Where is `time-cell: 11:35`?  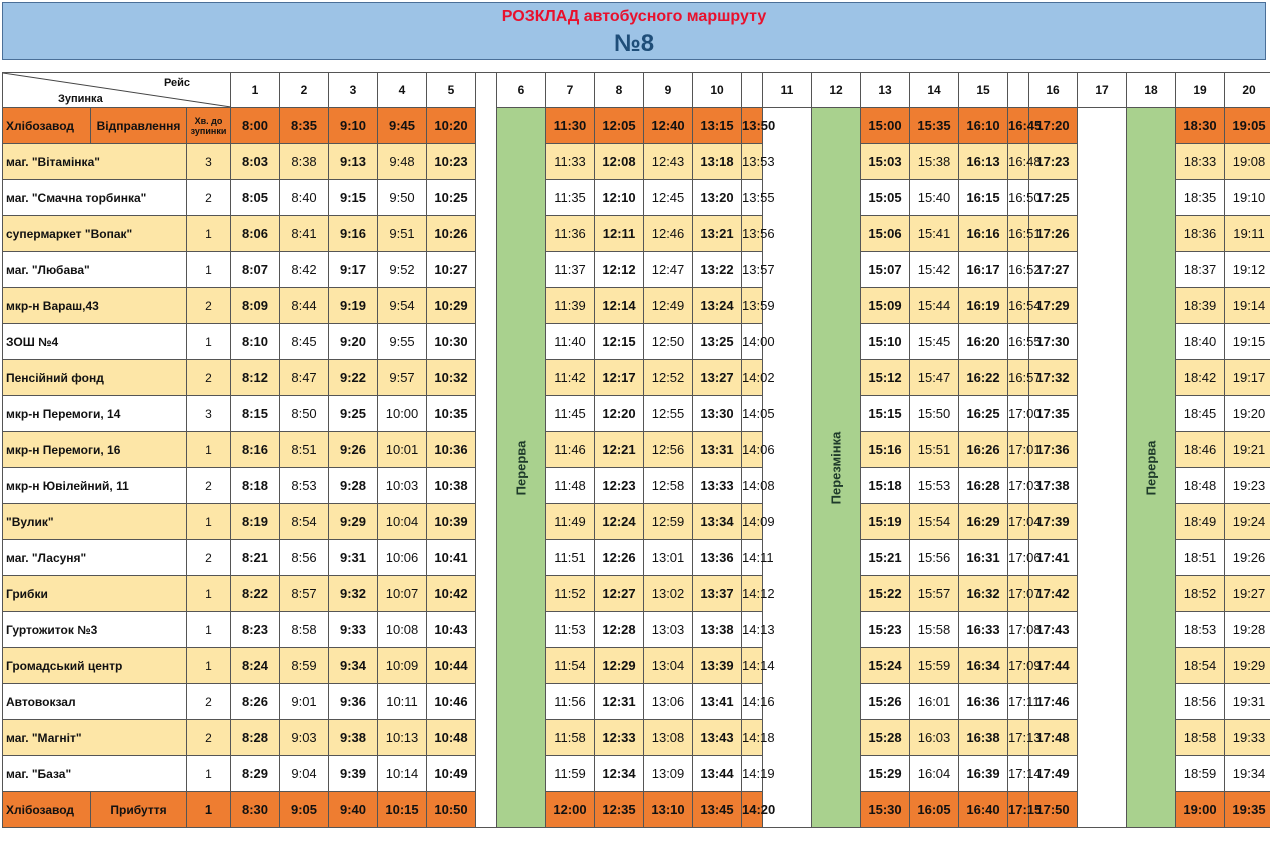 time-cell: 11:35 is located at coordinates (570, 197).